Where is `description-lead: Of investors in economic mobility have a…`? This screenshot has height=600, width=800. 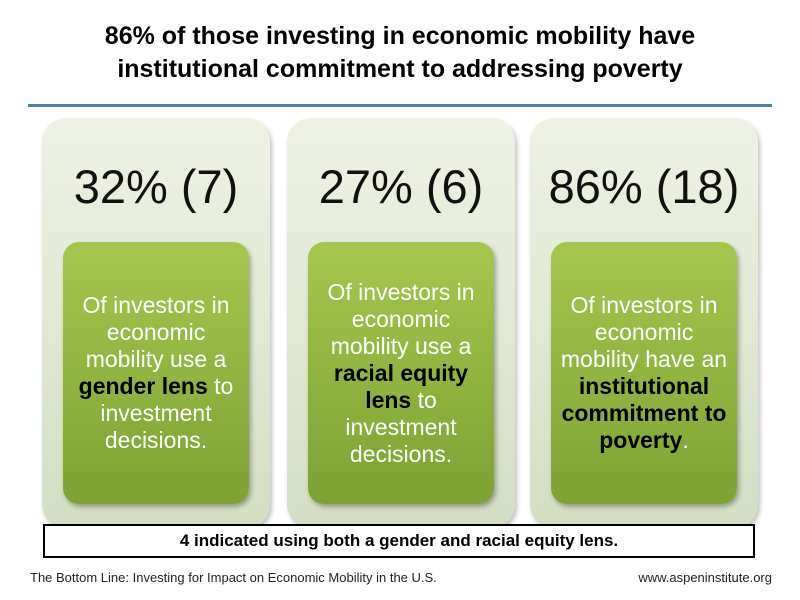
description-lead: Of investors in economic mobility have a… is located at coordinates (644, 332).